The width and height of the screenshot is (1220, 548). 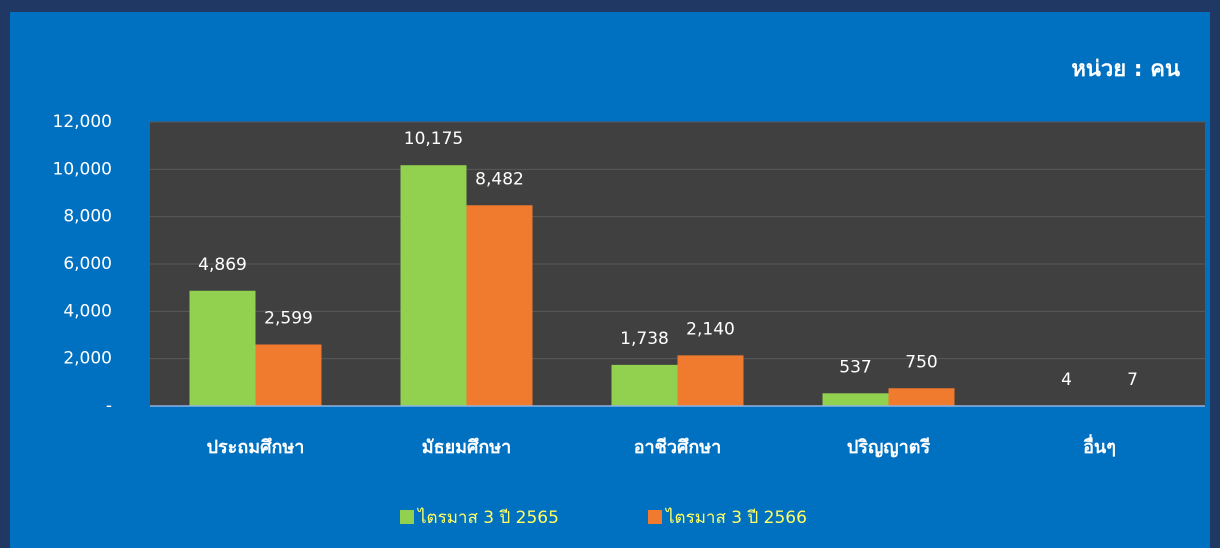 What do you see at coordinates (921, 362) in the screenshot?
I see `value-label: 750` at bounding box center [921, 362].